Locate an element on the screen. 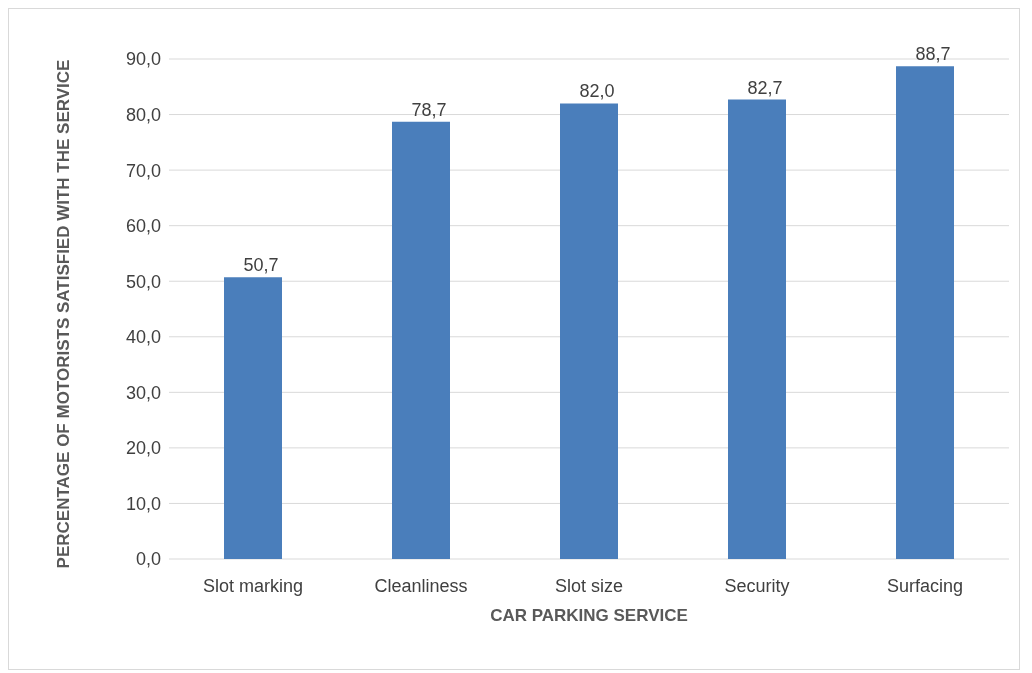 This screenshot has height=673, width=1032. y-tick-label: 10,0 is located at coordinates (143, 503).